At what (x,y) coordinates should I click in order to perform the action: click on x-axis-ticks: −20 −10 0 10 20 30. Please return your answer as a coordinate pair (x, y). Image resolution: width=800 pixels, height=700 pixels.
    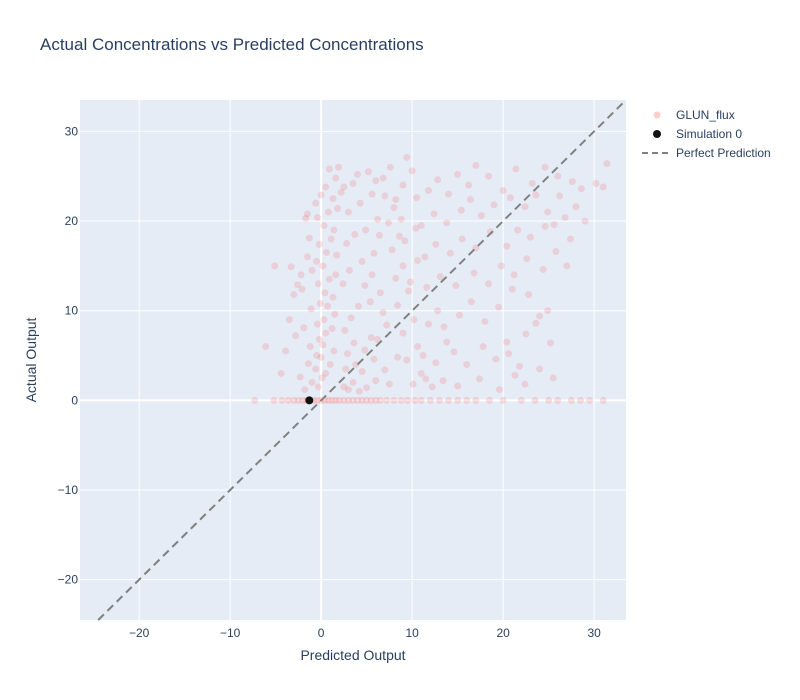
    Looking at the image, I should click on (365, 633).